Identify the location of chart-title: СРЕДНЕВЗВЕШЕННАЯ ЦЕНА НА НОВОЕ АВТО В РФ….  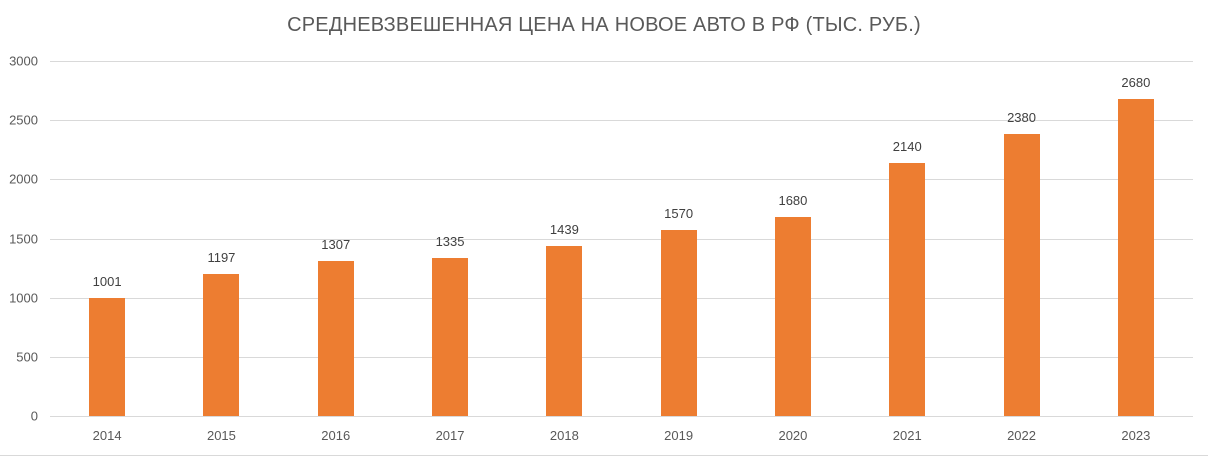
(604, 25).